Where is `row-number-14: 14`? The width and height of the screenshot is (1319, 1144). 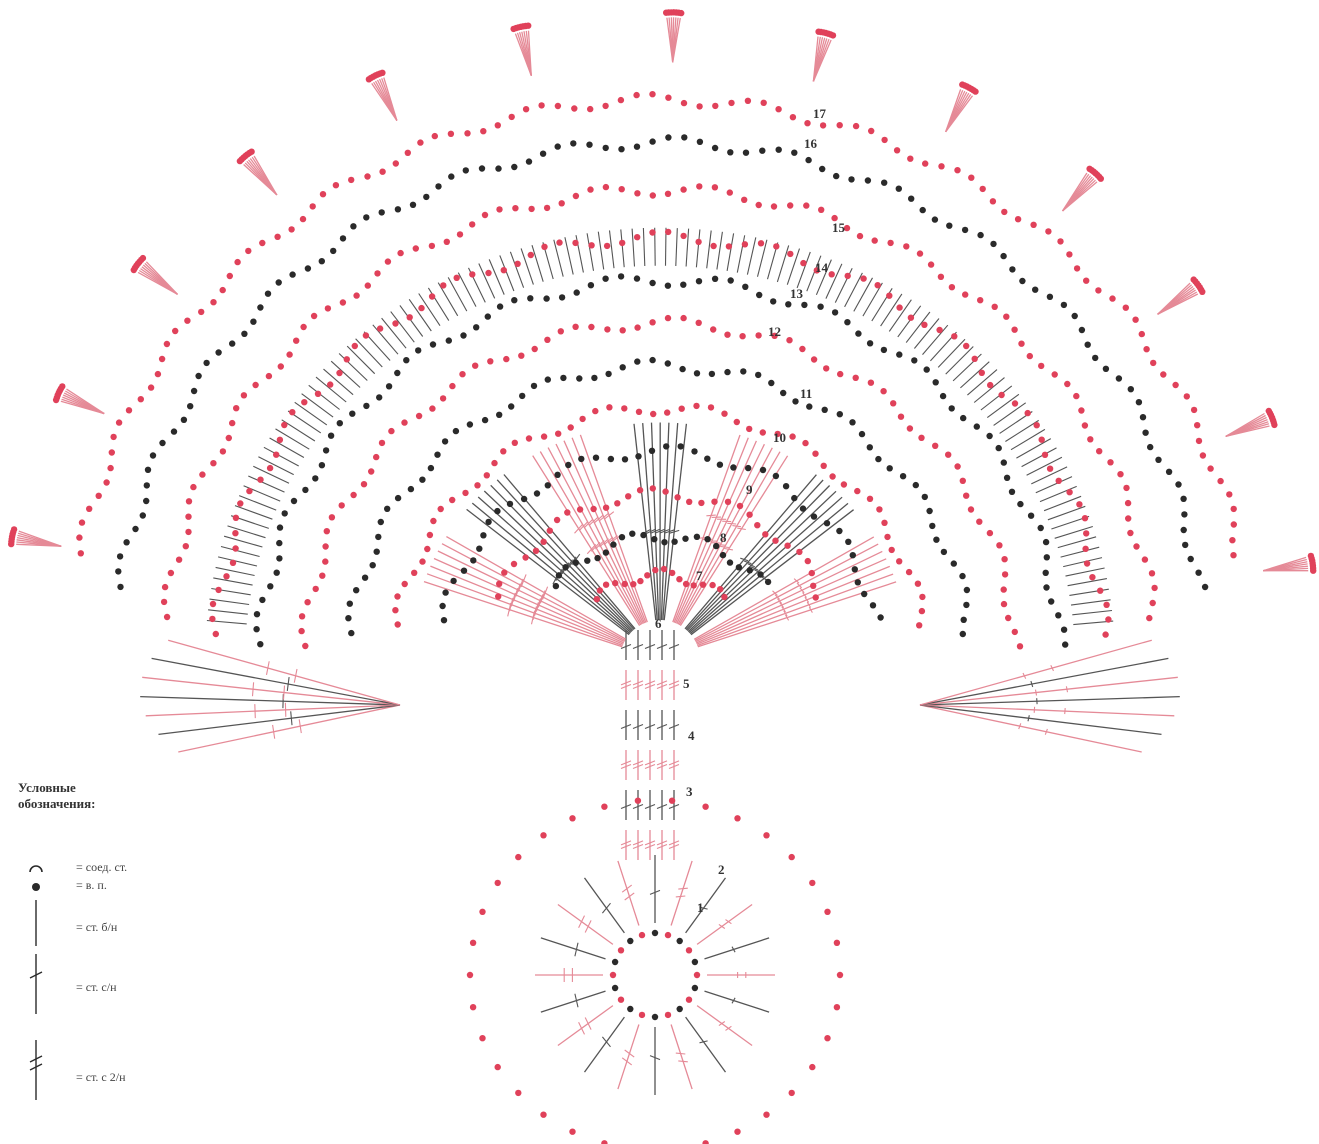
row-number-14: 14 is located at coordinates (822, 267).